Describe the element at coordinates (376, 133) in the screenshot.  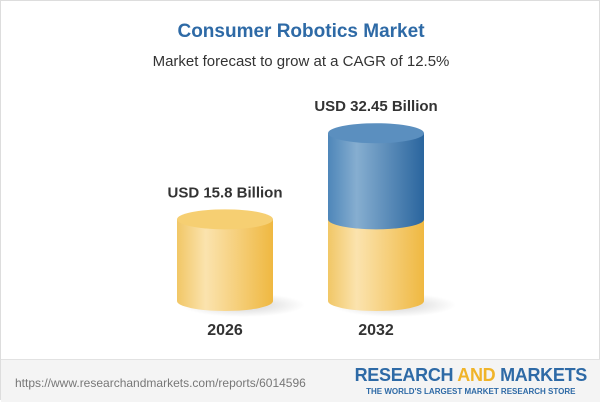
I see `bar-2032-growth-top` at that location.